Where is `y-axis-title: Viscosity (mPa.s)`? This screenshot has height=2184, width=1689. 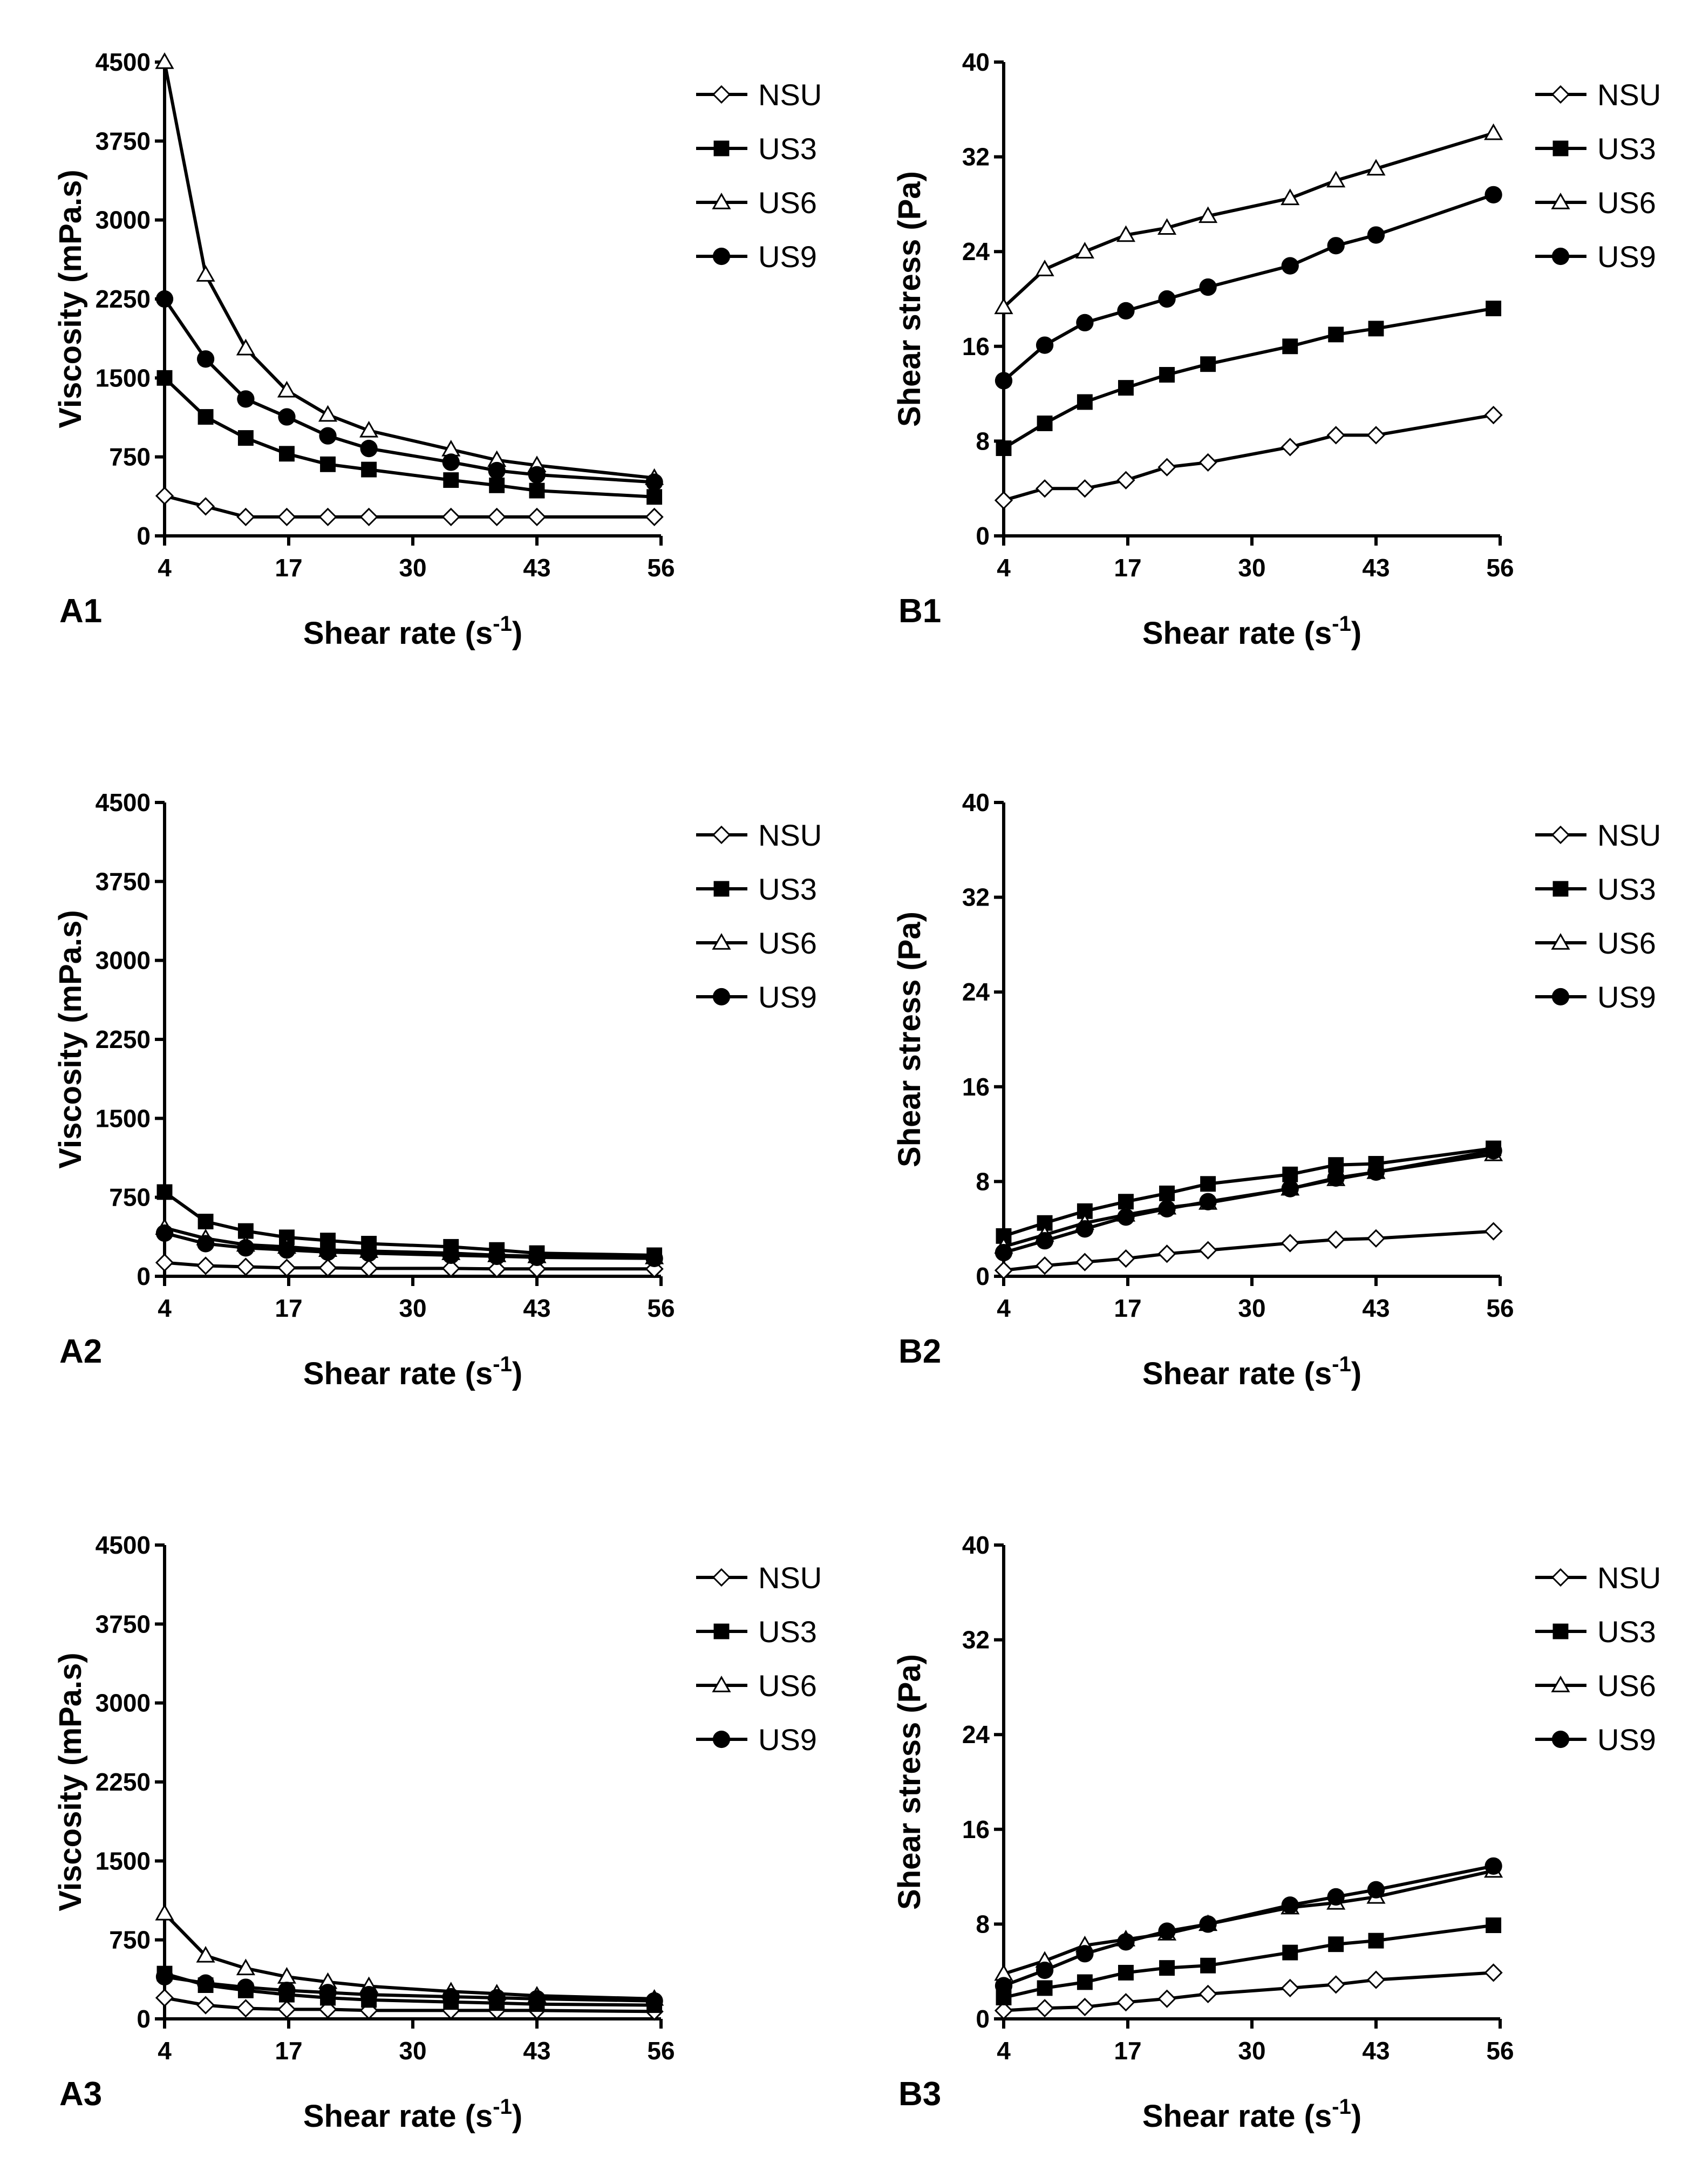 y-axis-title: Viscosity (mPa.s) is located at coordinates (70, 1781).